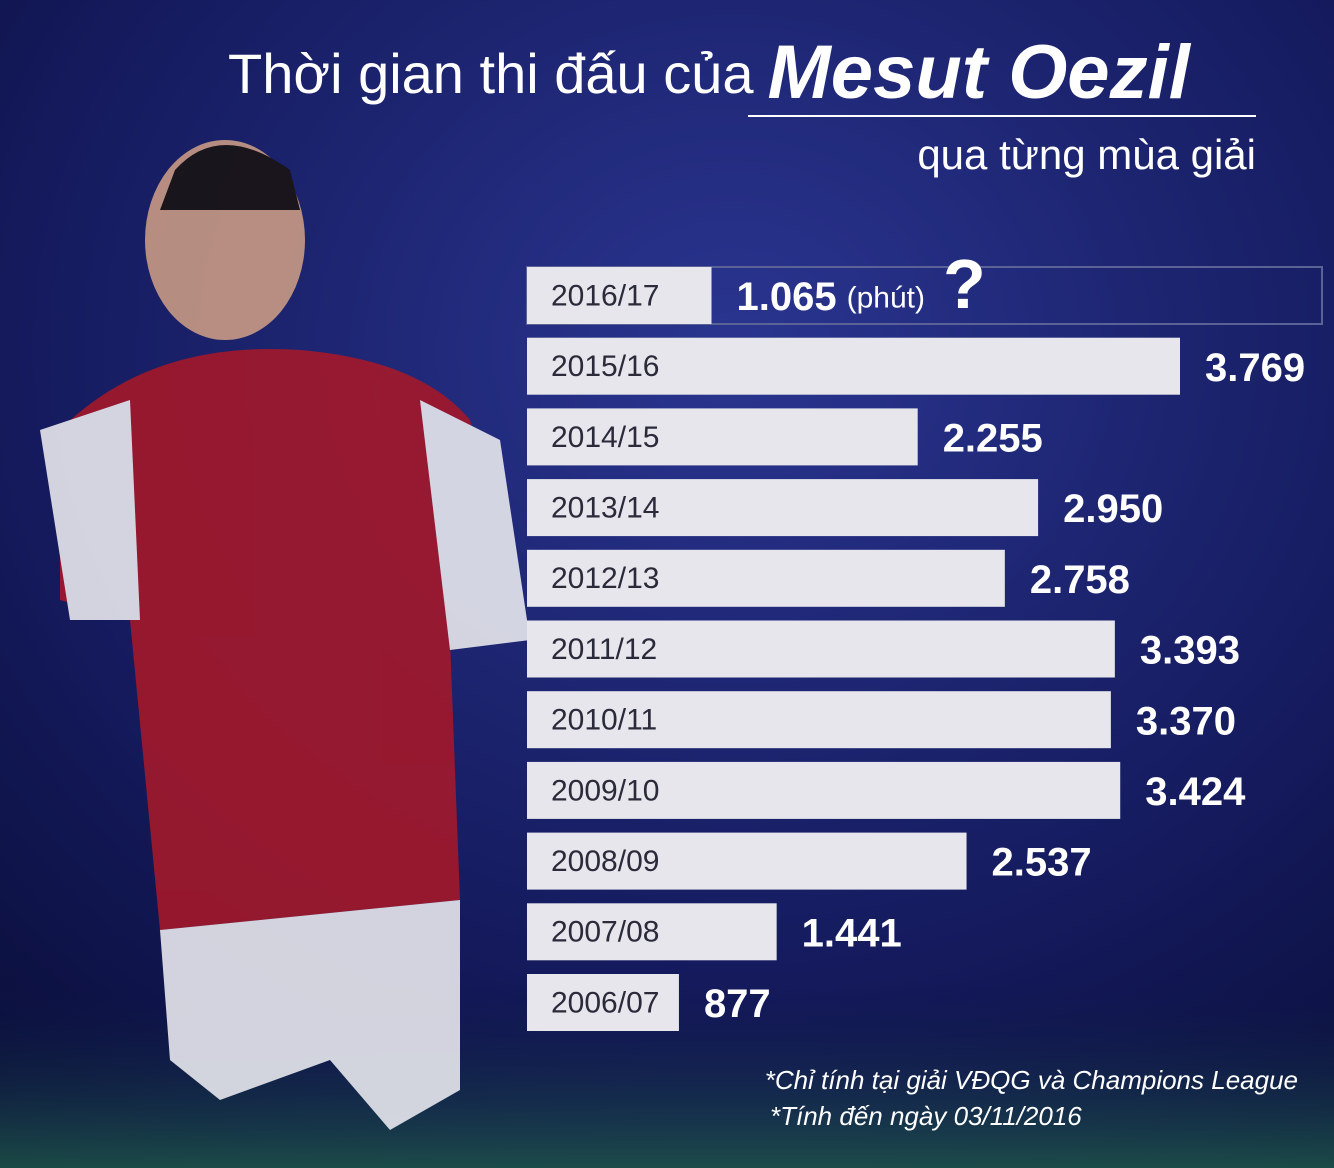  I want to click on category-label: 2014/15, so click(605, 437).